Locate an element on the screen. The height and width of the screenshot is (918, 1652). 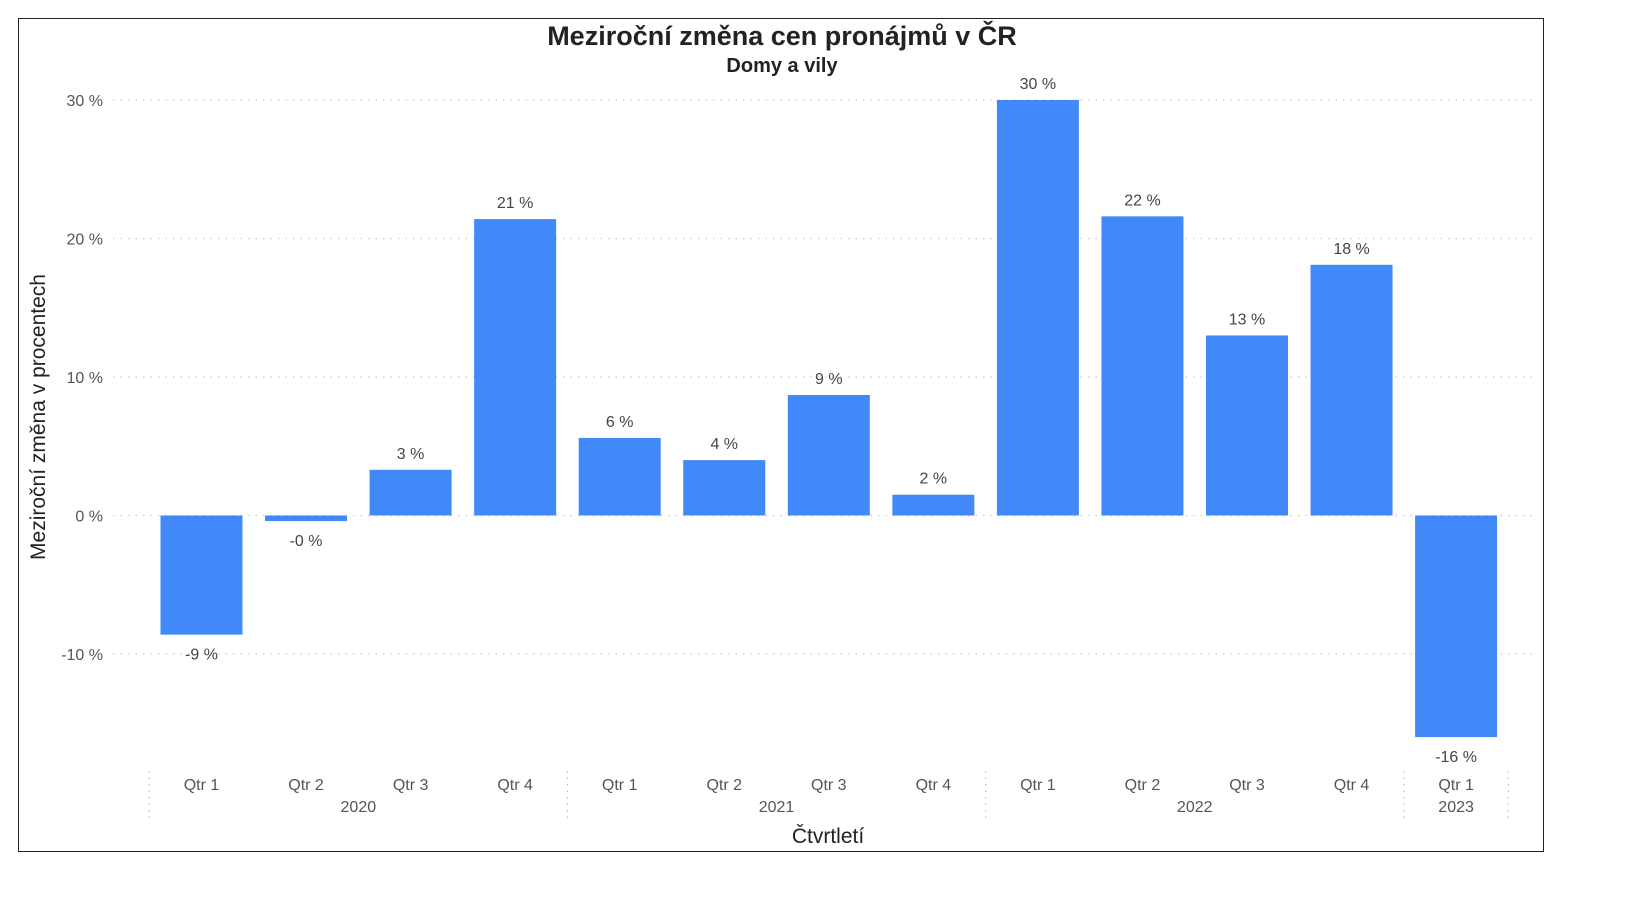
chart-subtitle: Domy a vily is located at coordinates (782, 66).